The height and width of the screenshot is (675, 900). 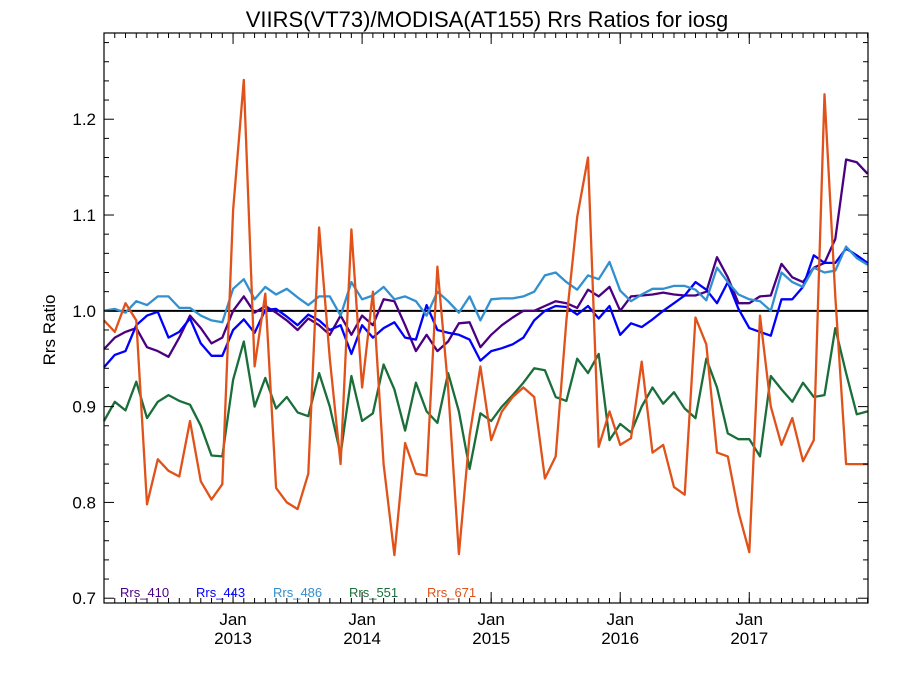 I want to click on x-tick-label-year: 2013, so click(x=233, y=638).